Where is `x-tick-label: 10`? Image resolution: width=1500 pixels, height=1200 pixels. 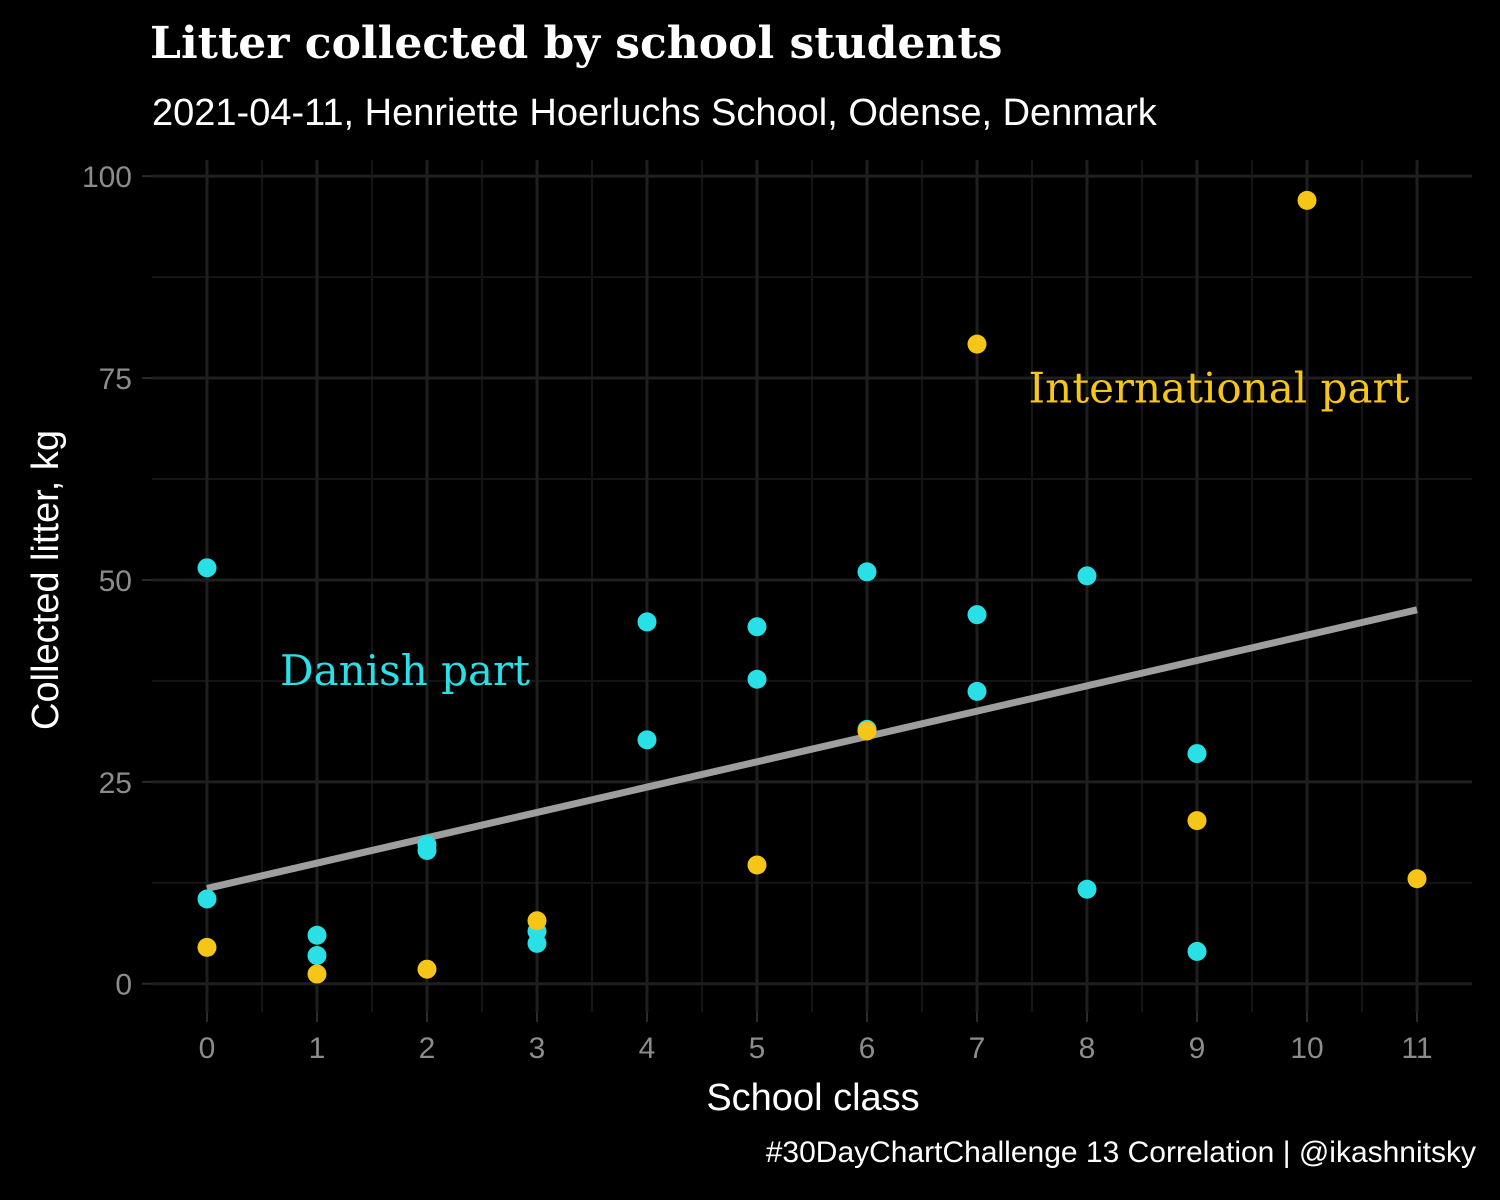 x-tick-label: 10 is located at coordinates (1306, 1048).